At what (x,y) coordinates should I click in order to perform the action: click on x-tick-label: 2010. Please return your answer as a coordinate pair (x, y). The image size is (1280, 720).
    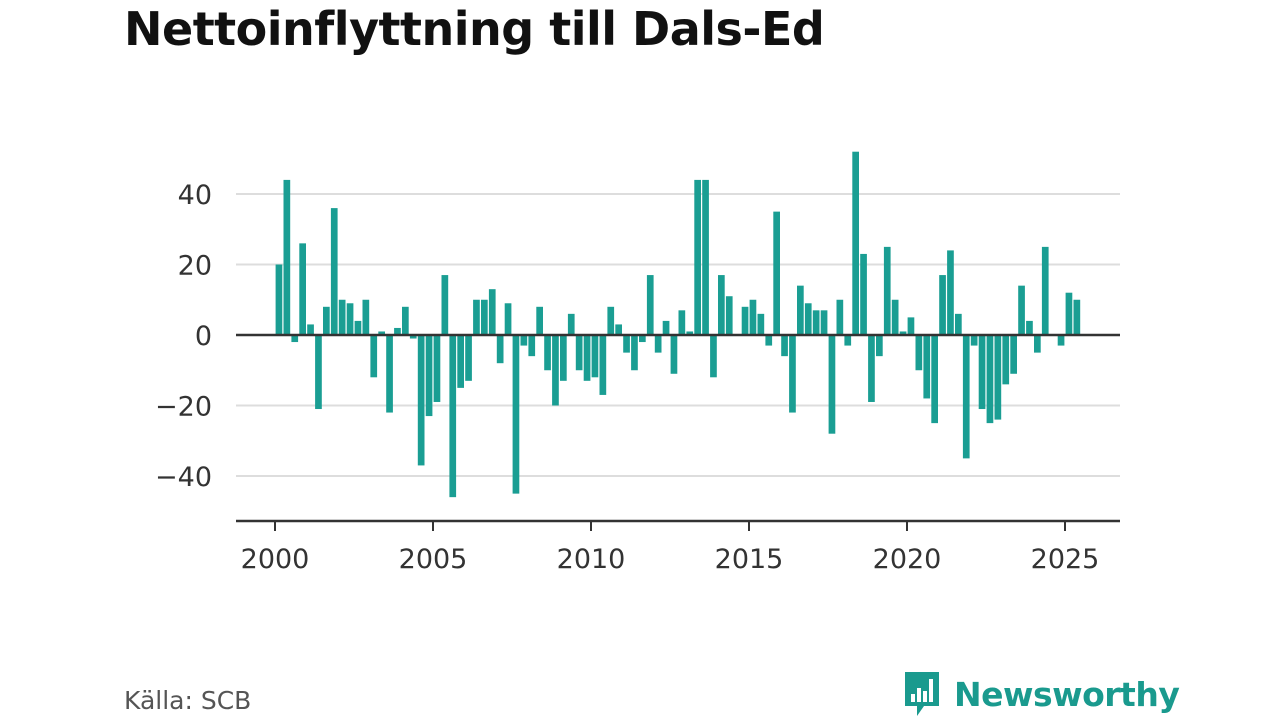
    Looking at the image, I should click on (591, 559).